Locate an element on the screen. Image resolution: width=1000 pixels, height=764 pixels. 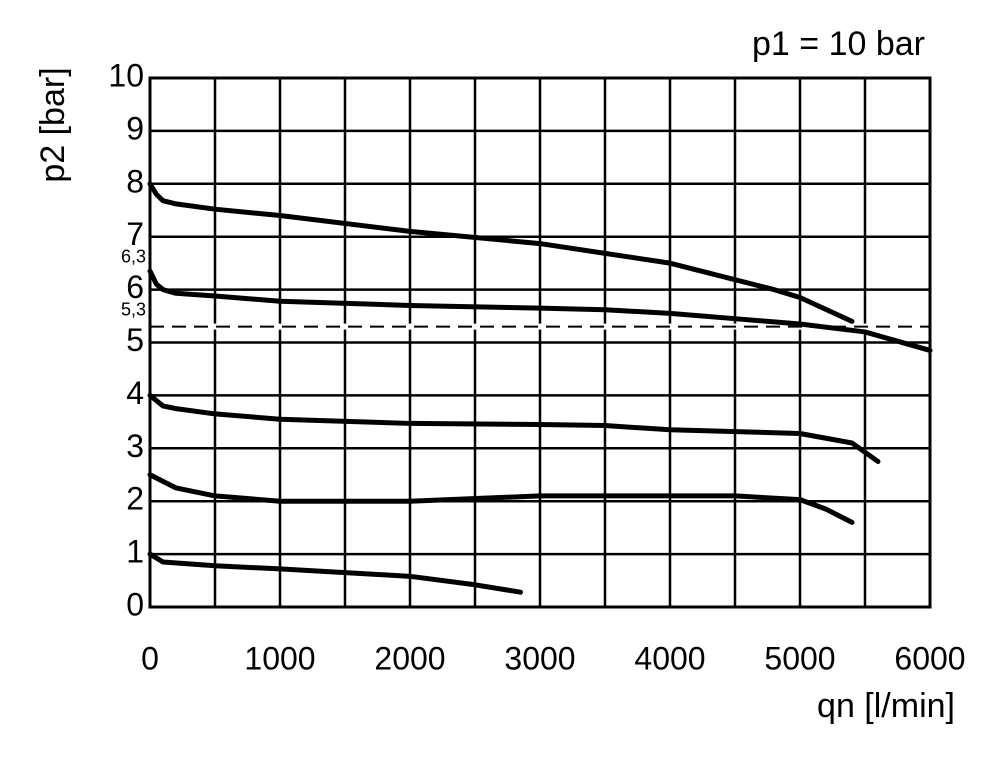
x-tick-label: 4000 is located at coordinates (669, 658).